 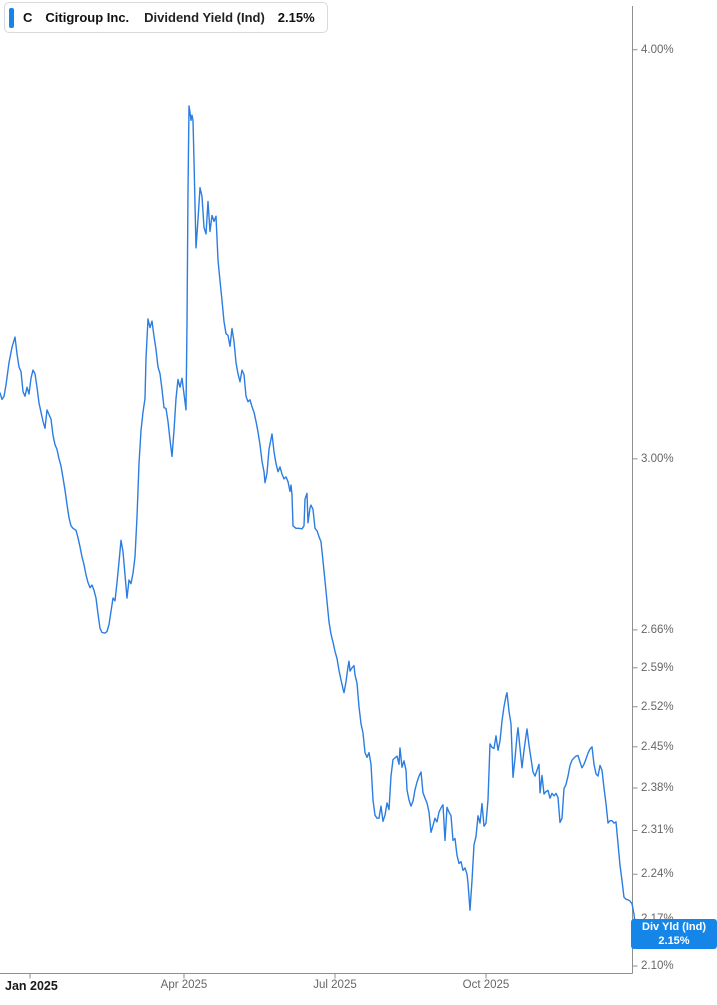 What do you see at coordinates (657, 746) in the screenshot?
I see `y-axis-label: 2.45%` at bounding box center [657, 746].